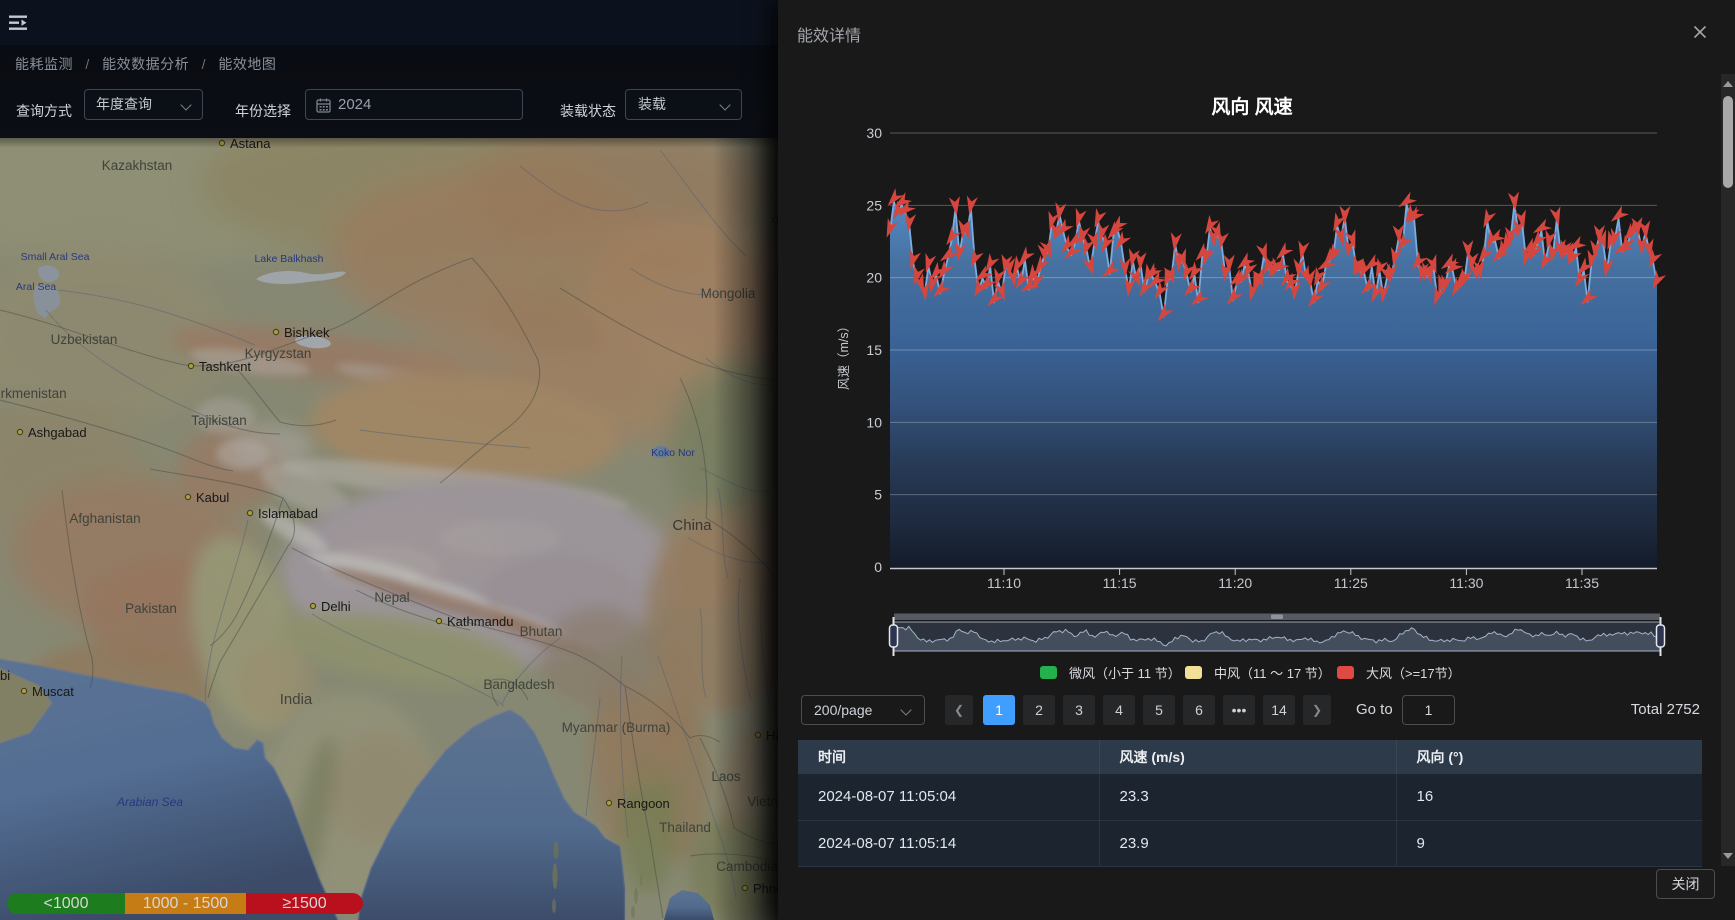  I want to click on svg-text: 20, so click(874, 278).